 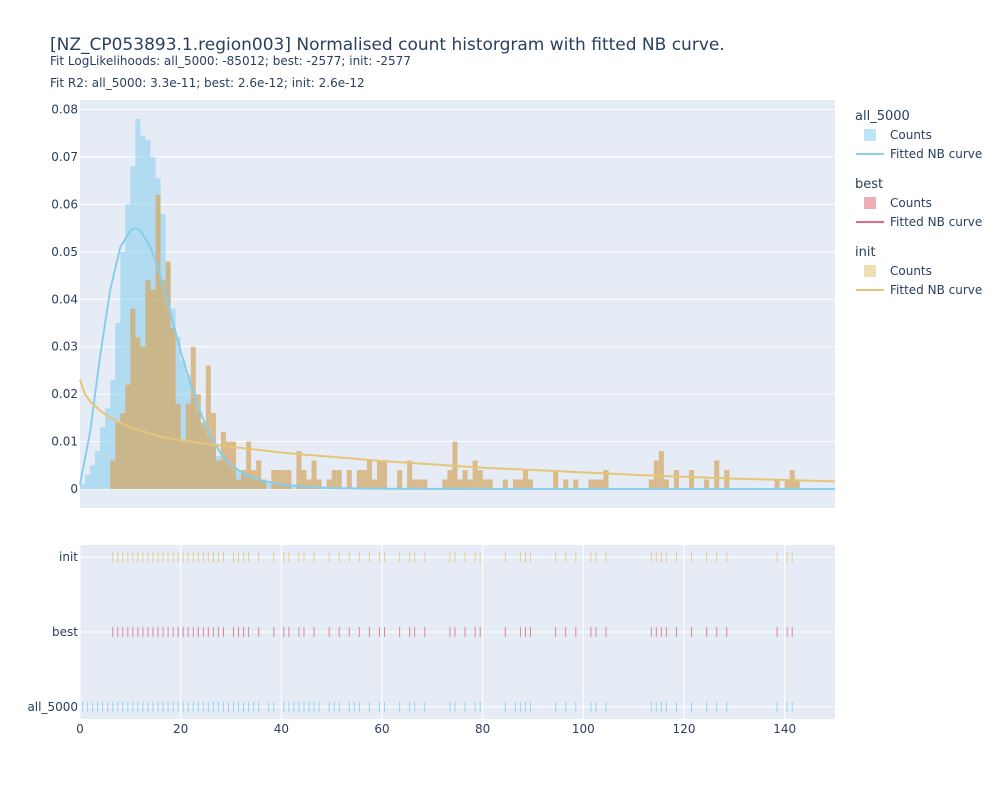 I want to click on legend-group-title: all_5000, so click(x=882, y=116).